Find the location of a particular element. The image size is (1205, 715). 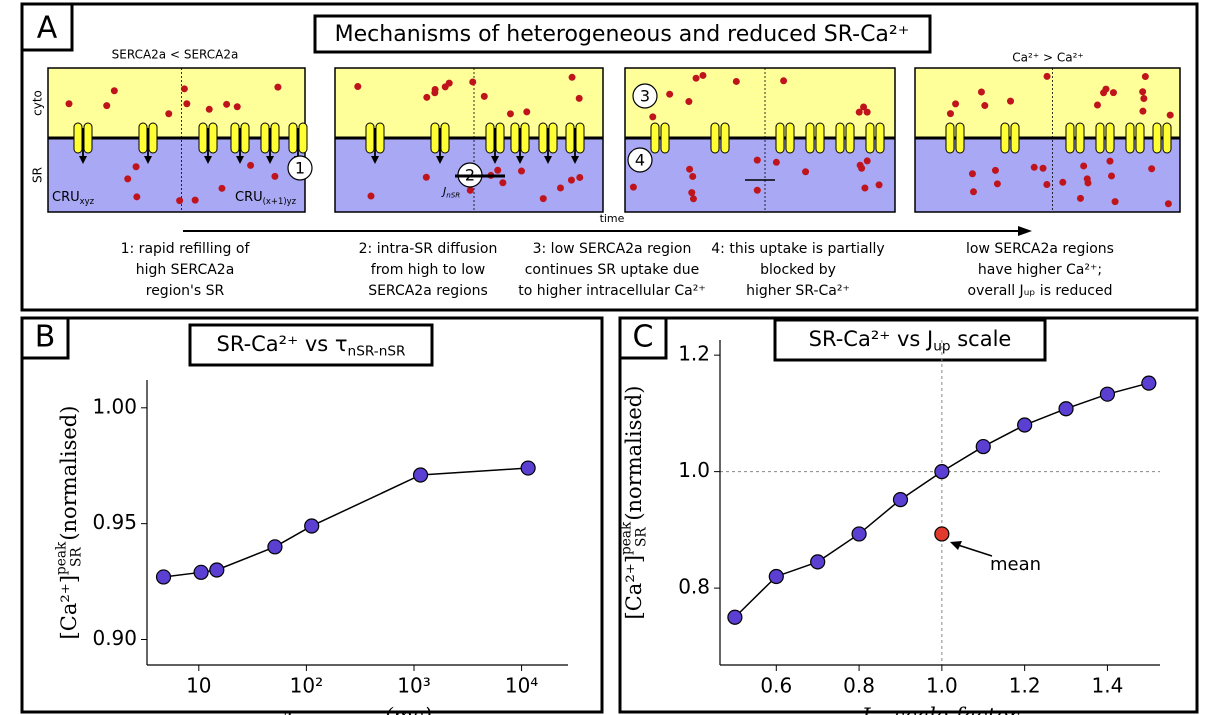

label: [Ca²⁺]peakSR (normalised) is located at coordinates (633, 503).